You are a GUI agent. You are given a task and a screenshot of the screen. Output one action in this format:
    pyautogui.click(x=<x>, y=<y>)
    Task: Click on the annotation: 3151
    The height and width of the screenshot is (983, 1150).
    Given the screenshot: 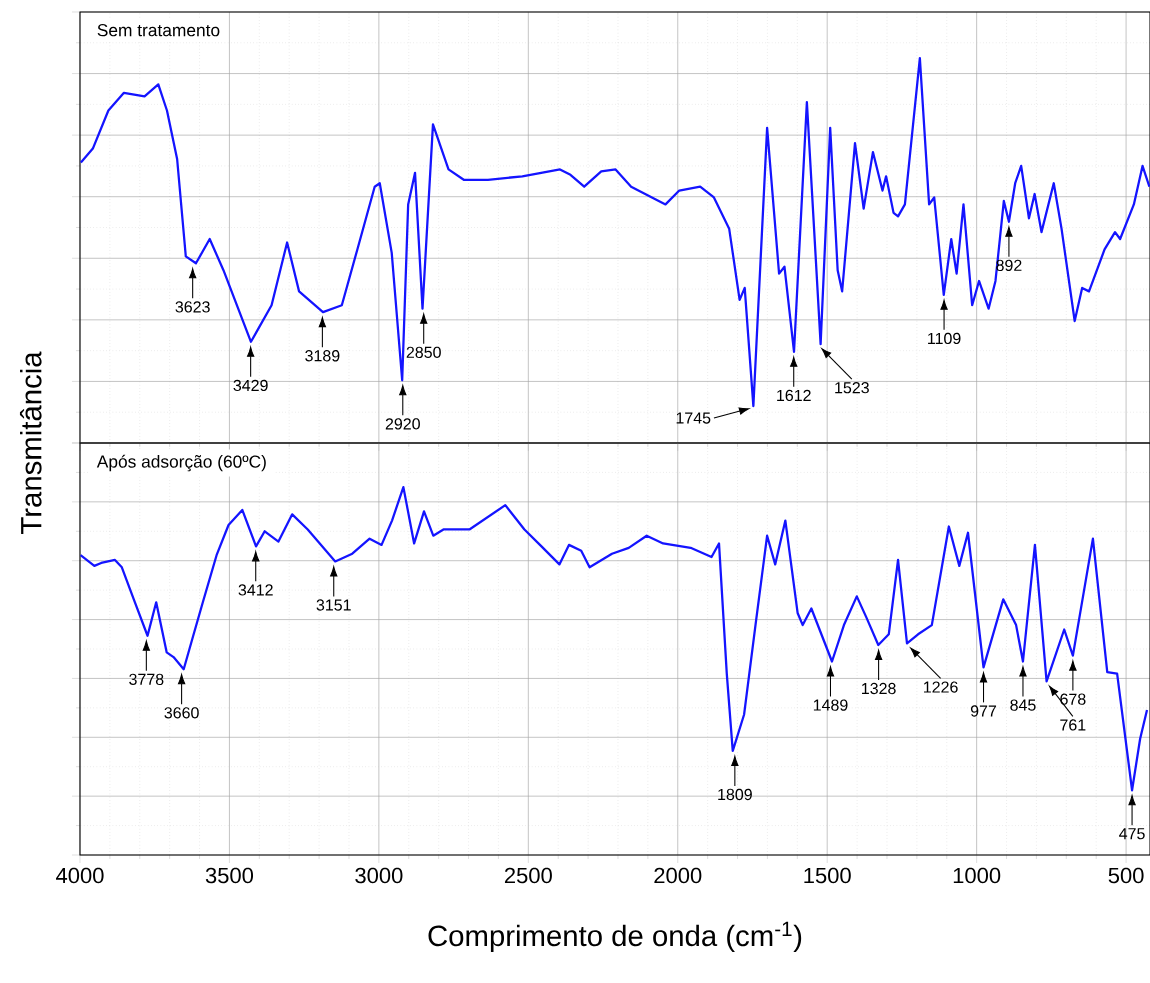 What is the action you would take?
    pyautogui.click(x=333, y=605)
    